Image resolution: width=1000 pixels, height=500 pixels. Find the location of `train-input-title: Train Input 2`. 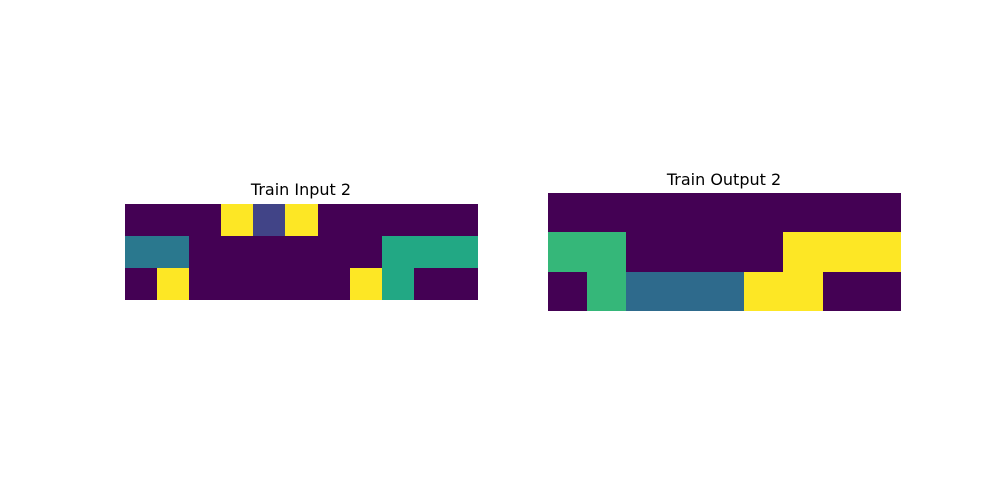

train-input-title: Train Input 2 is located at coordinates (301, 189).